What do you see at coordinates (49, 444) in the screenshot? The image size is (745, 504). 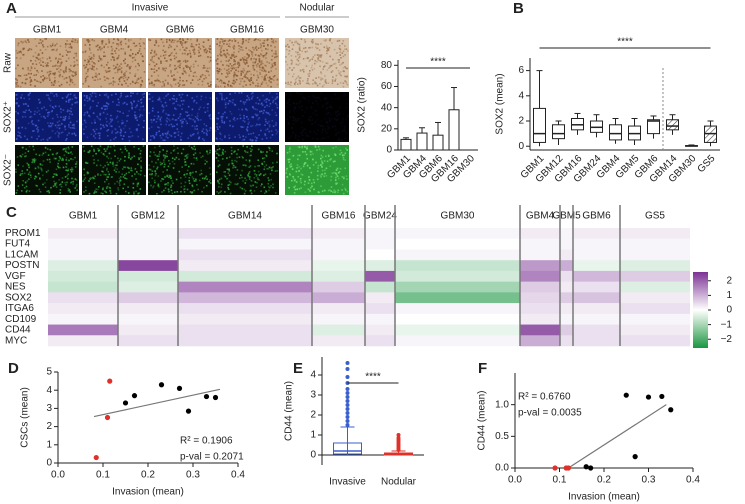 I see `y-tick-label: 1` at bounding box center [49, 444].